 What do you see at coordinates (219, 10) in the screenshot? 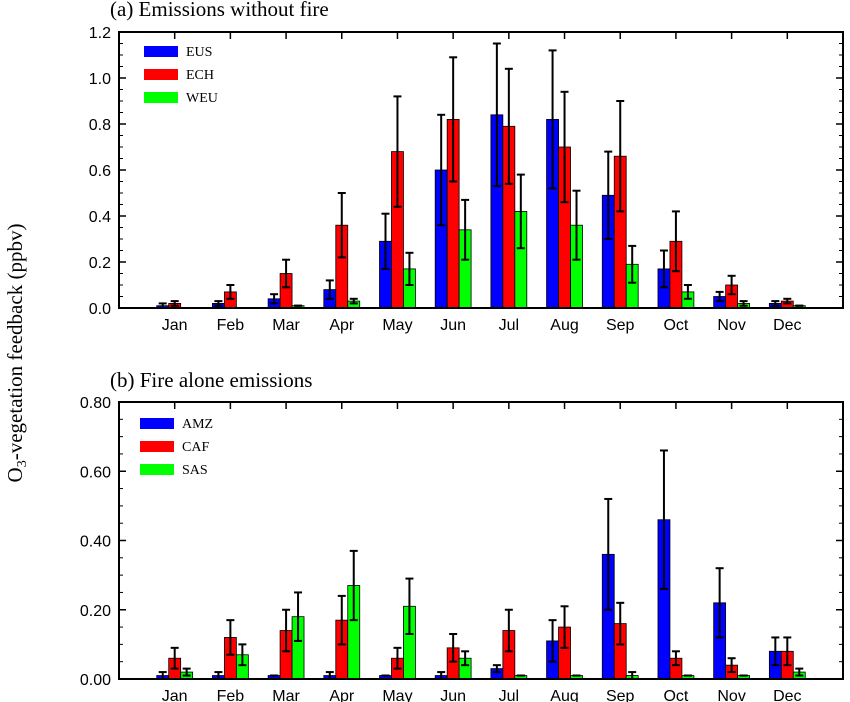
I see `chart-title: (a) Emissions without fire` at bounding box center [219, 10].